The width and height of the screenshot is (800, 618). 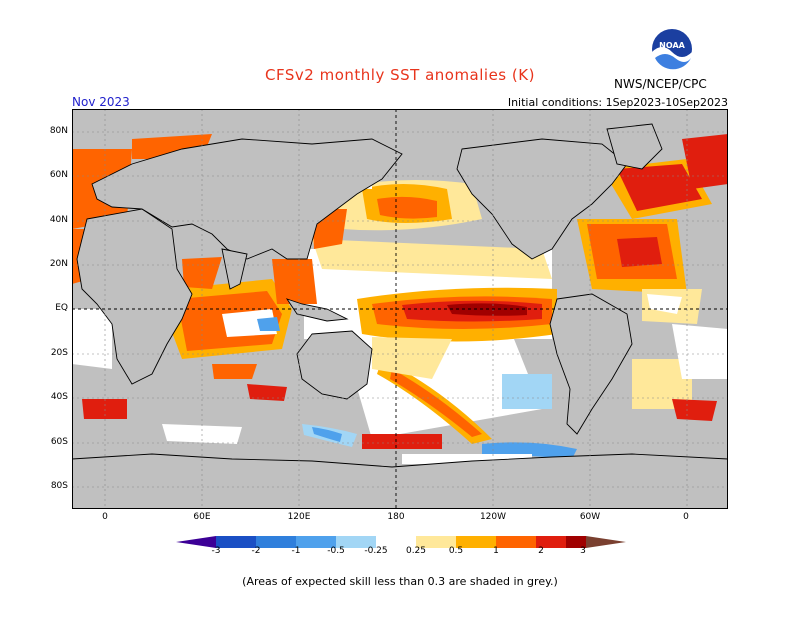 What do you see at coordinates (606, 542) in the screenshot?
I see `colorbar-high-arrow` at bounding box center [606, 542].